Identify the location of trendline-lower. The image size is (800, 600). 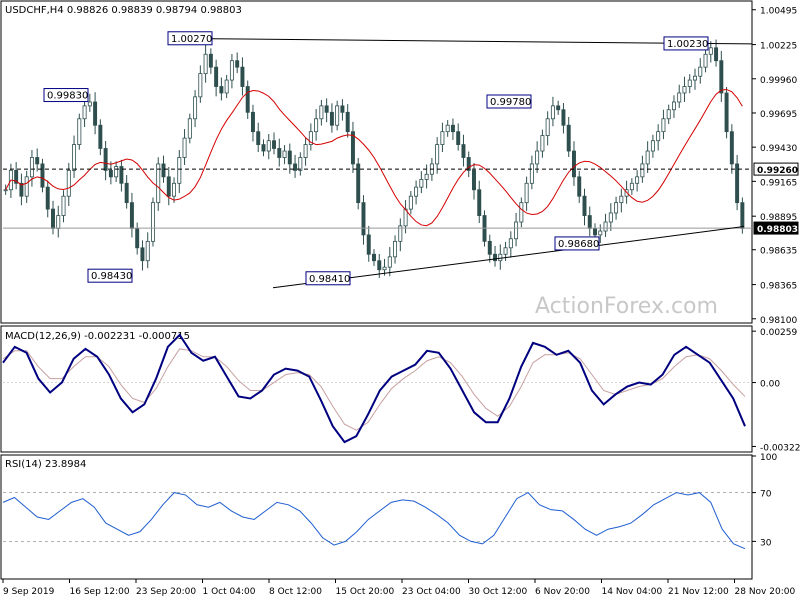
(508, 257).